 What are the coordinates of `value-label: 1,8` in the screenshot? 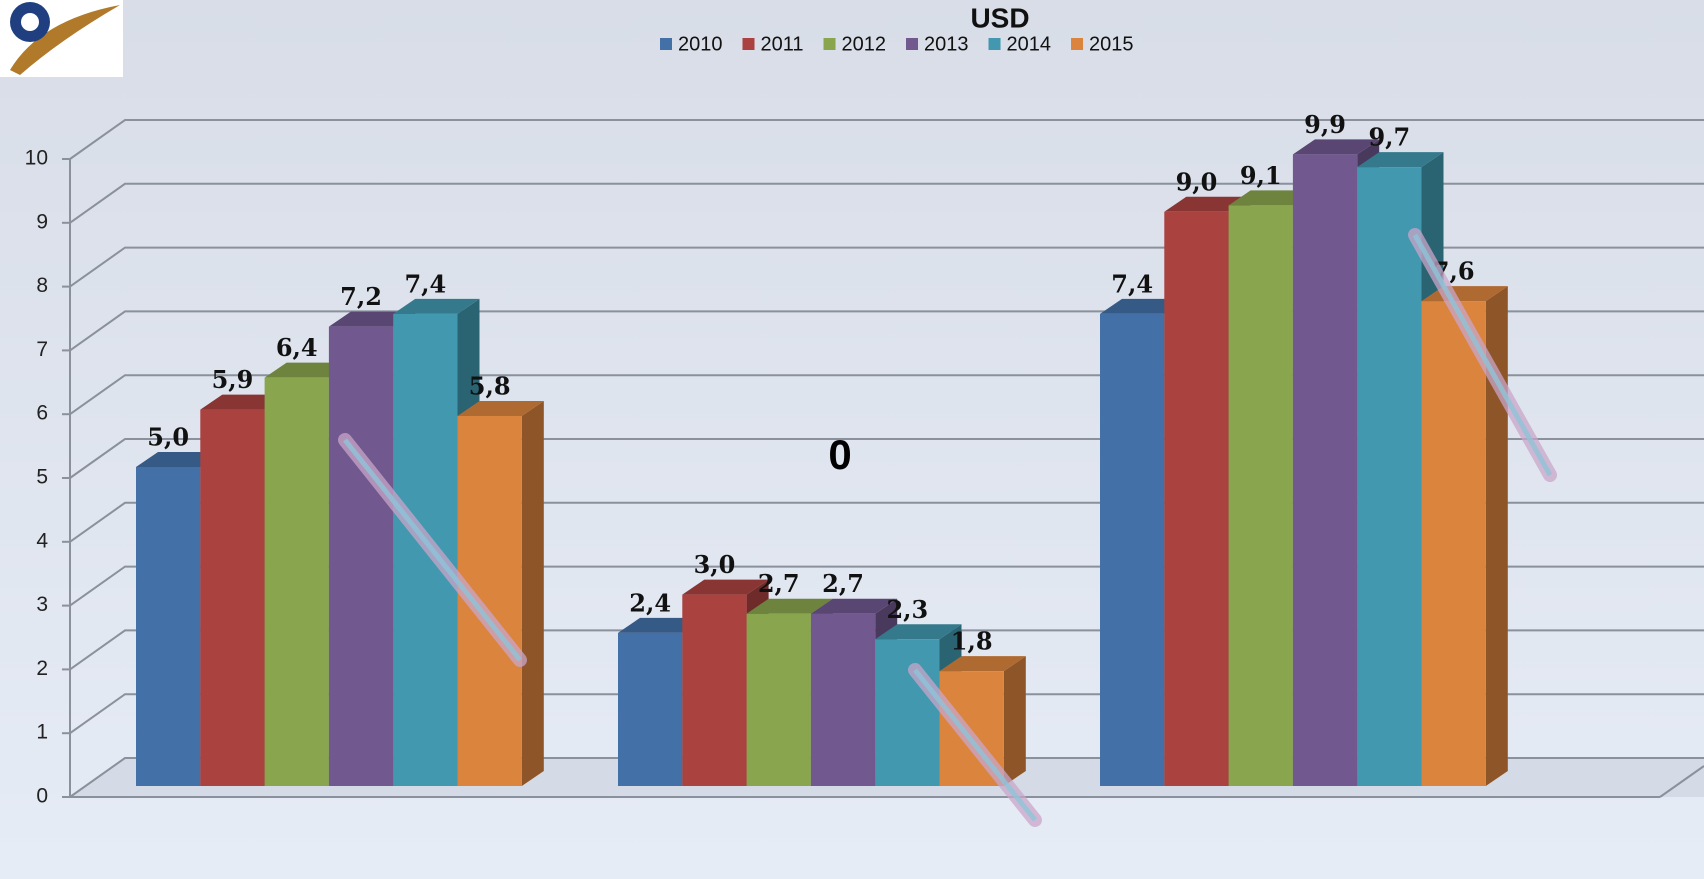 It's located at (972, 641).